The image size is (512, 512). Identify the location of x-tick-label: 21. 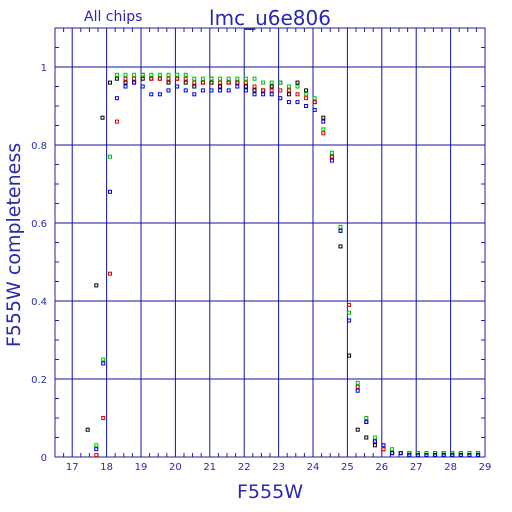
(209, 467).